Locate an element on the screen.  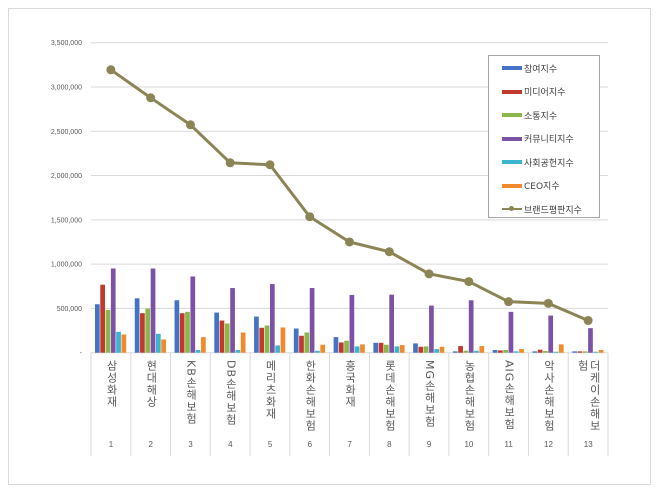
rank-label: 11 is located at coordinates (508, 444).